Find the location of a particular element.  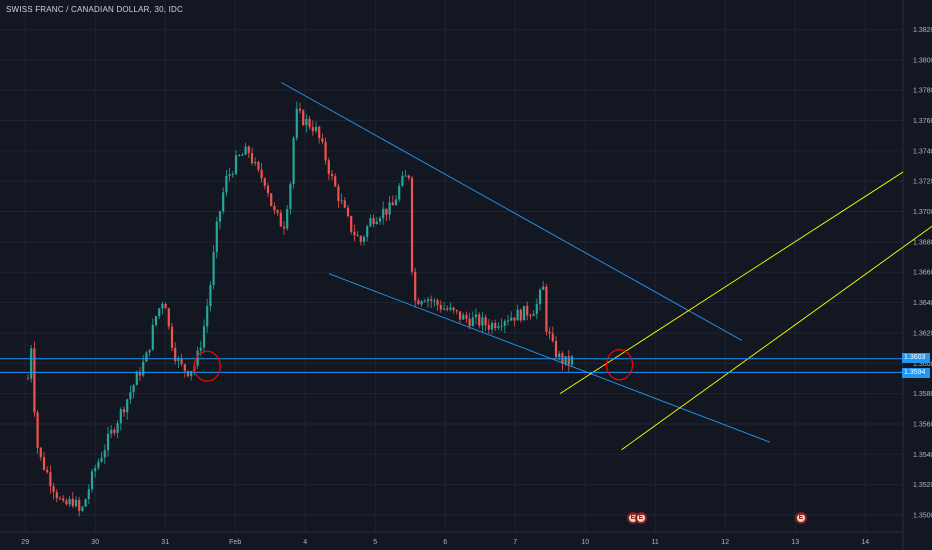

price-tick-label: 1.3800 is located at coordinates (922, 60).